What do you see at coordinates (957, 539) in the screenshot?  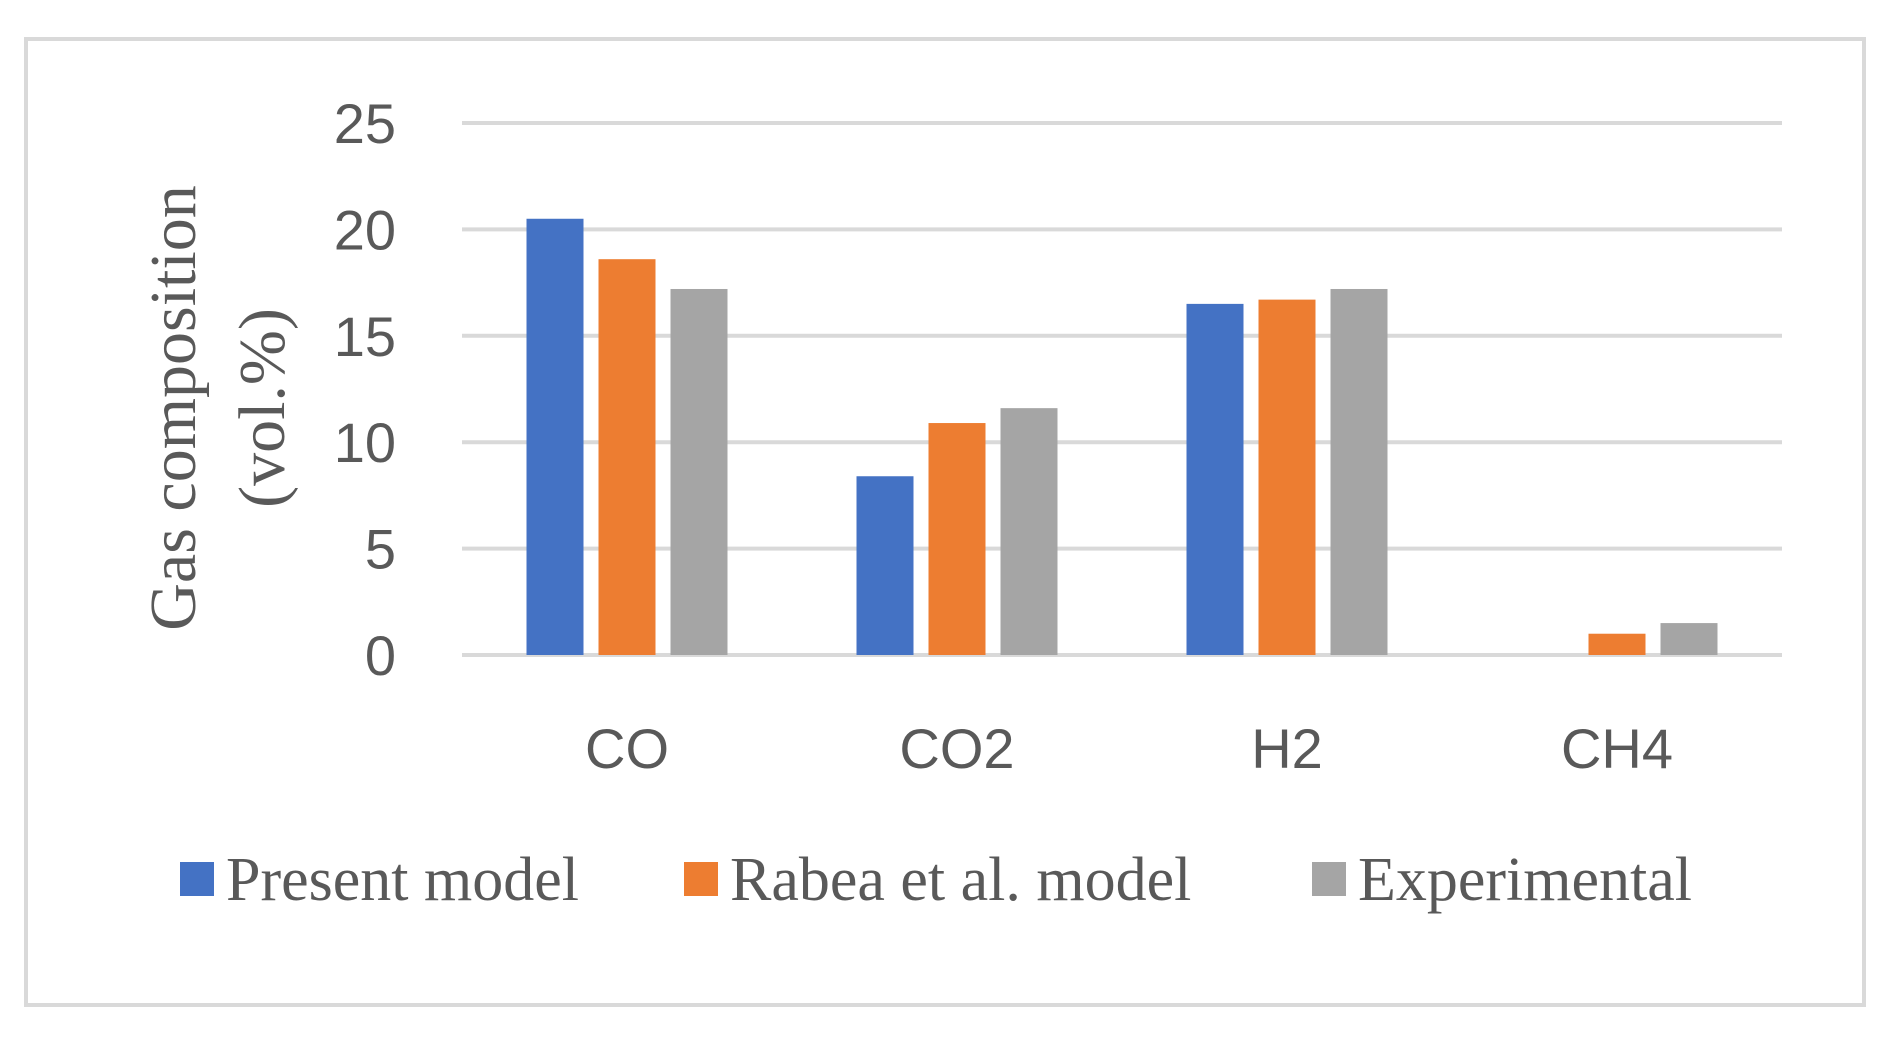 I see `bar-co2-rabea-et-al-model` at bounding box center [957, 539].